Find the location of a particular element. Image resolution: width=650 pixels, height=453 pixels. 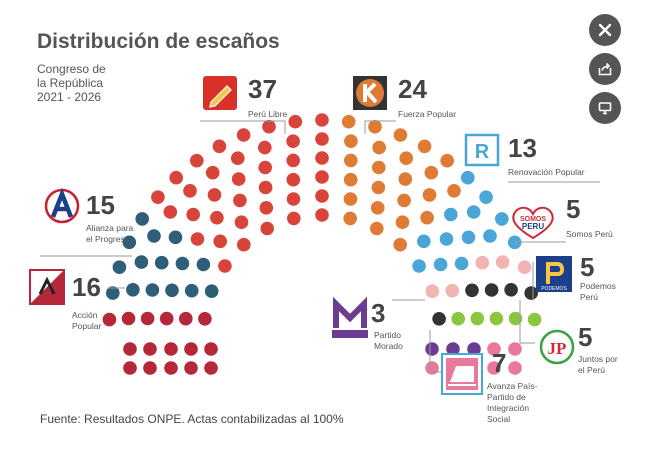

svg-text: PERU is located at coordinates (533, 226).